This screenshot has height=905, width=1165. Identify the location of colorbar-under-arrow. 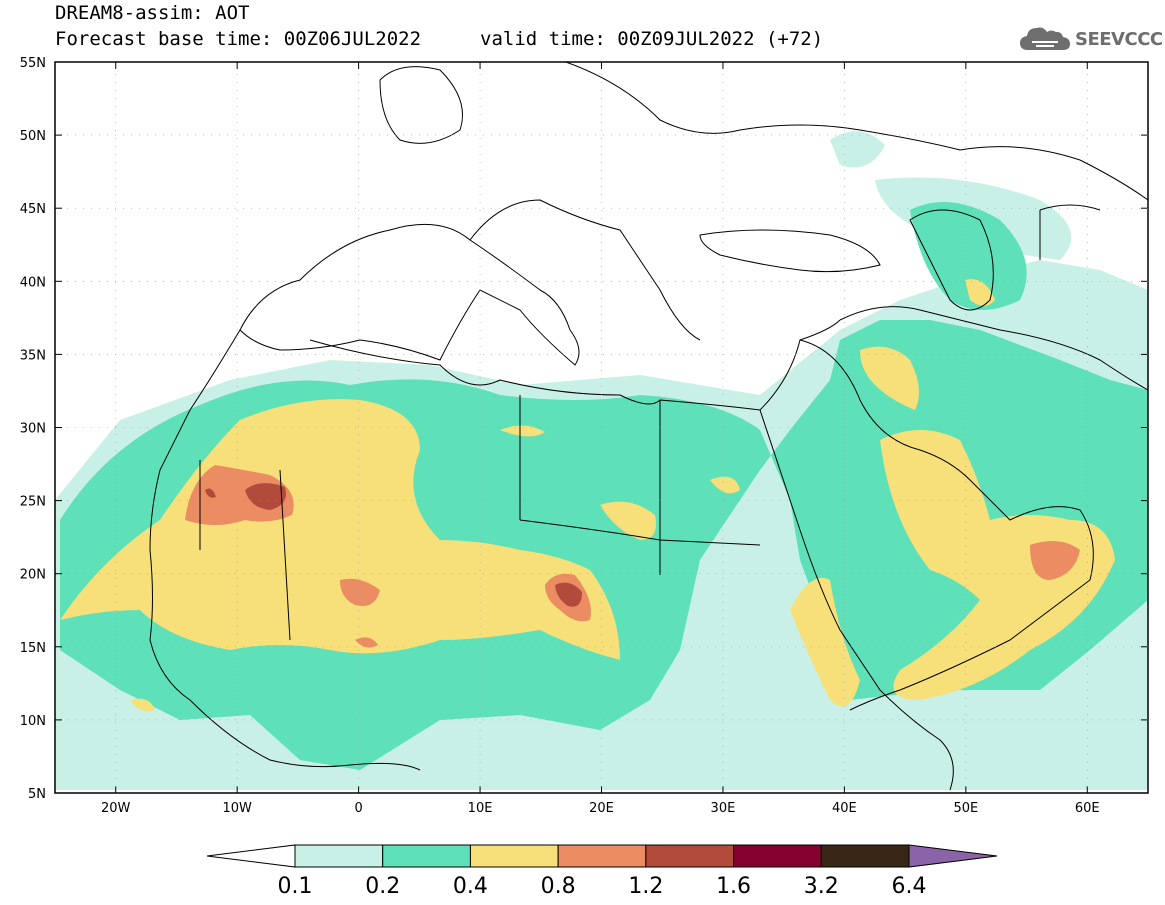
(251, 856).